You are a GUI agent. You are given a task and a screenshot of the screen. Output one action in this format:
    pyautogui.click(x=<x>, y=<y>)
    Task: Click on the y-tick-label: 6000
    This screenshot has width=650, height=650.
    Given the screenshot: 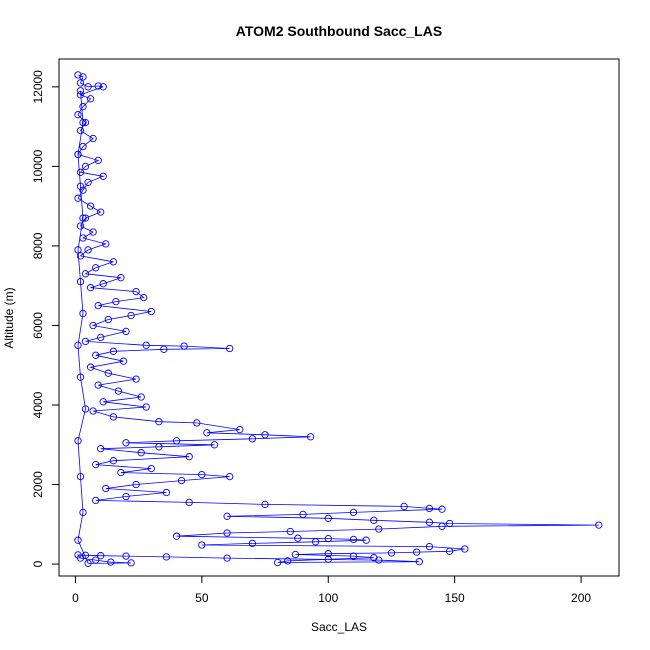 What is the action you would take?
    pyautogui.click(x=38, y=325)
    